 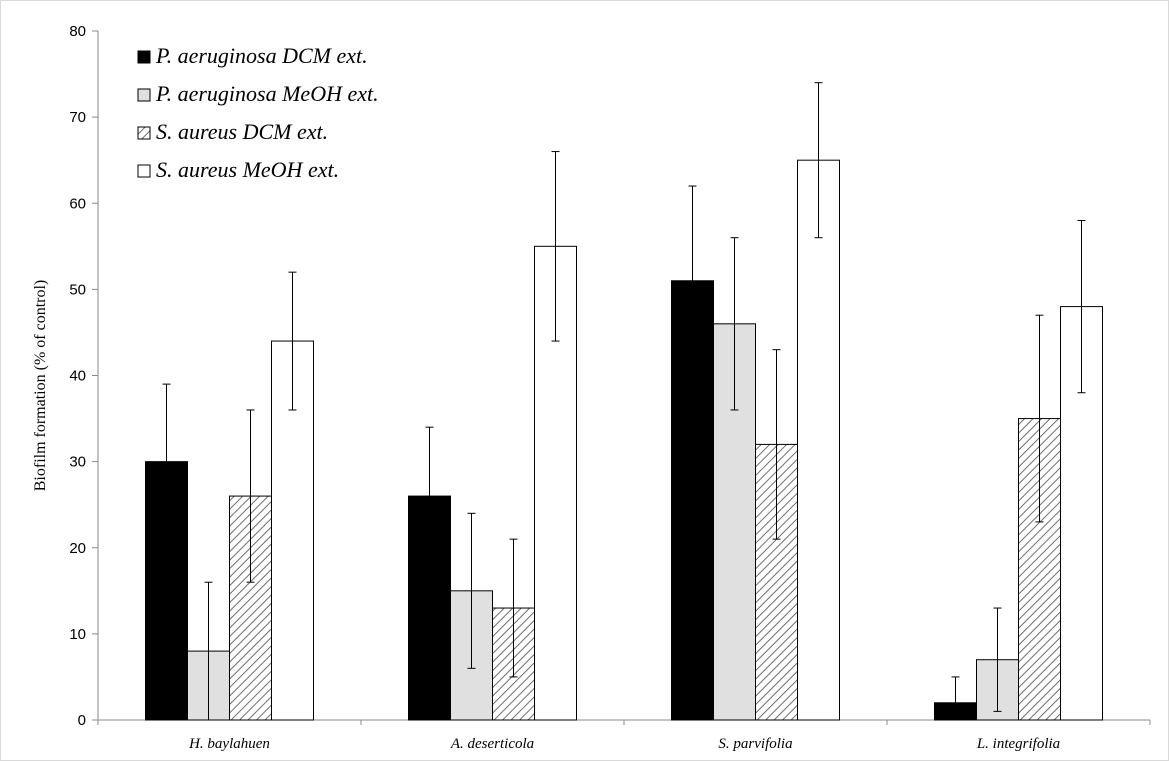 I want to click on y-tick-label: 10, so click(x=77, y=634).